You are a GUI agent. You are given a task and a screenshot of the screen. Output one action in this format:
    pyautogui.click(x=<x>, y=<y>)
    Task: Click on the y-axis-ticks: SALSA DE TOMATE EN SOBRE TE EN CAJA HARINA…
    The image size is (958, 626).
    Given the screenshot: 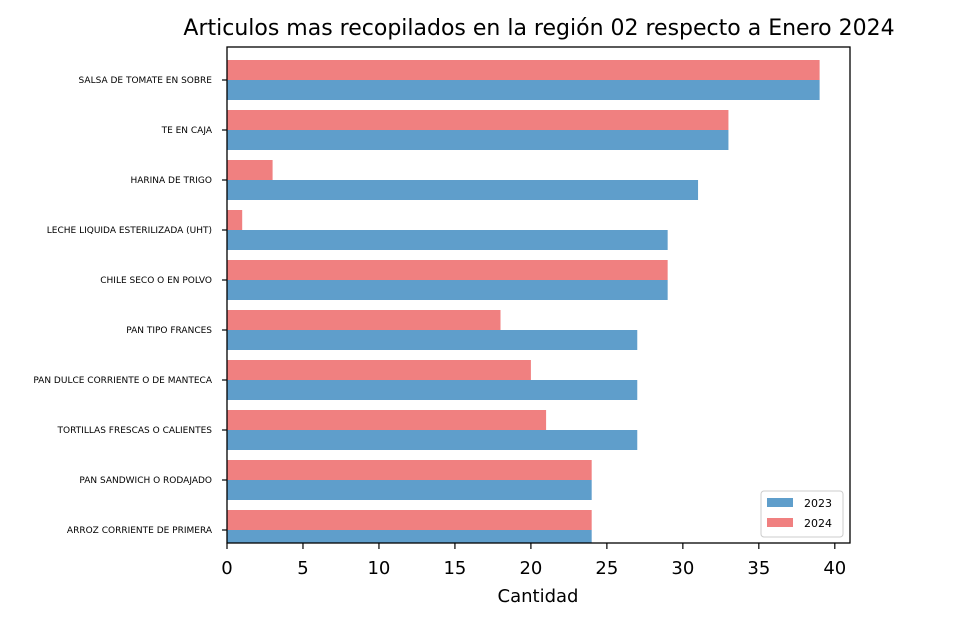 What is the action you would take?
    pyautogui.click(x=130, y=306)
    